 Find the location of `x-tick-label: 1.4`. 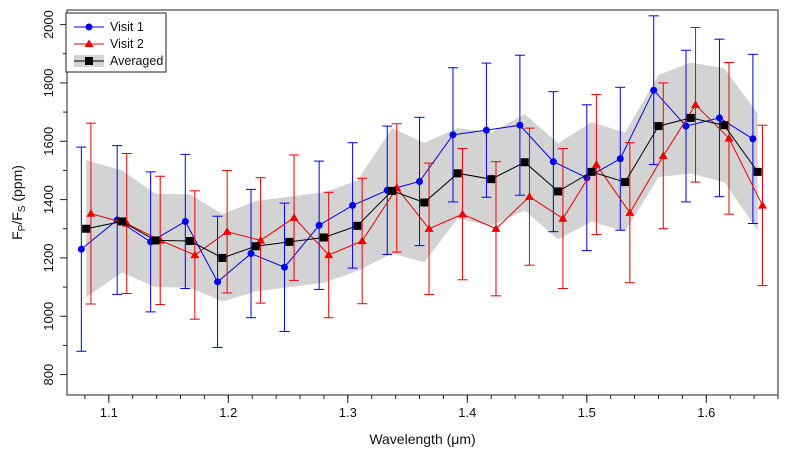

x-tick-label: 1.4 is located at coordinates (467, 412).